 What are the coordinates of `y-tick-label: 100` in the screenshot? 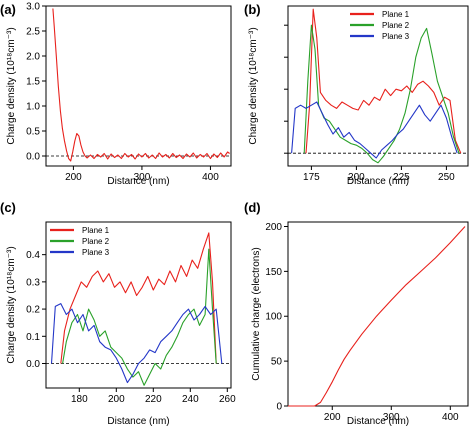 It's located at (273, 317).